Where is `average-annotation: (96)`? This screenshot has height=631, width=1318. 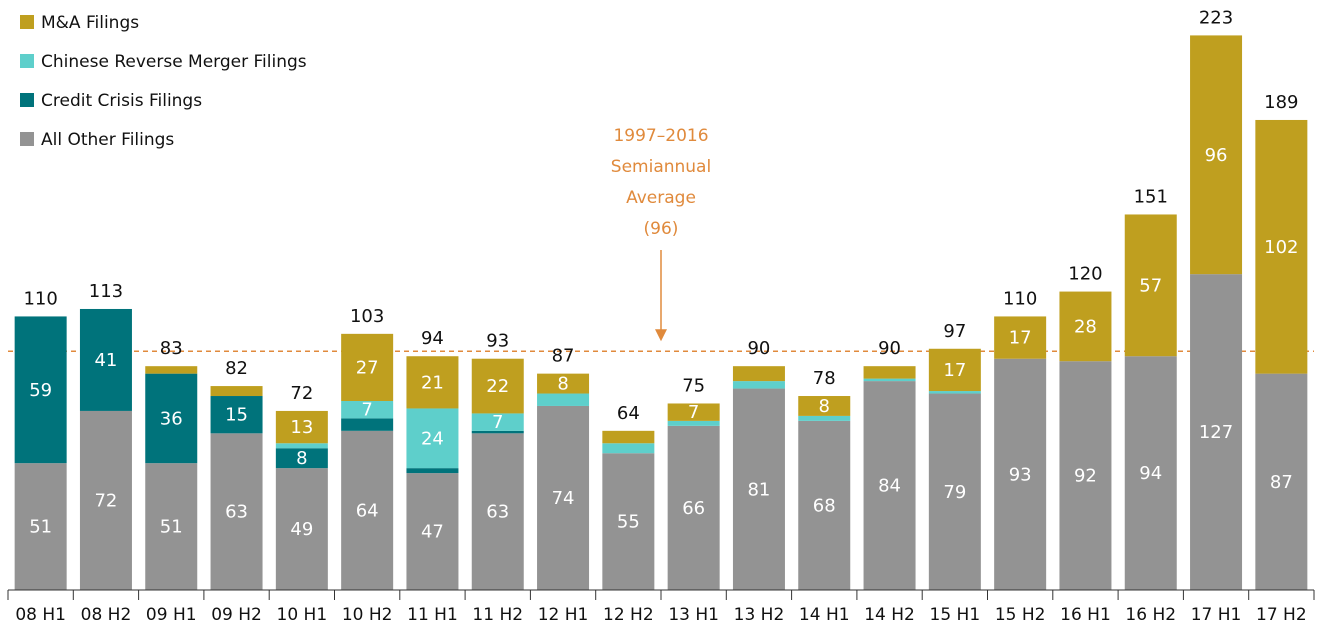
average-annotation: (96) is located at coordinates (661, 229).